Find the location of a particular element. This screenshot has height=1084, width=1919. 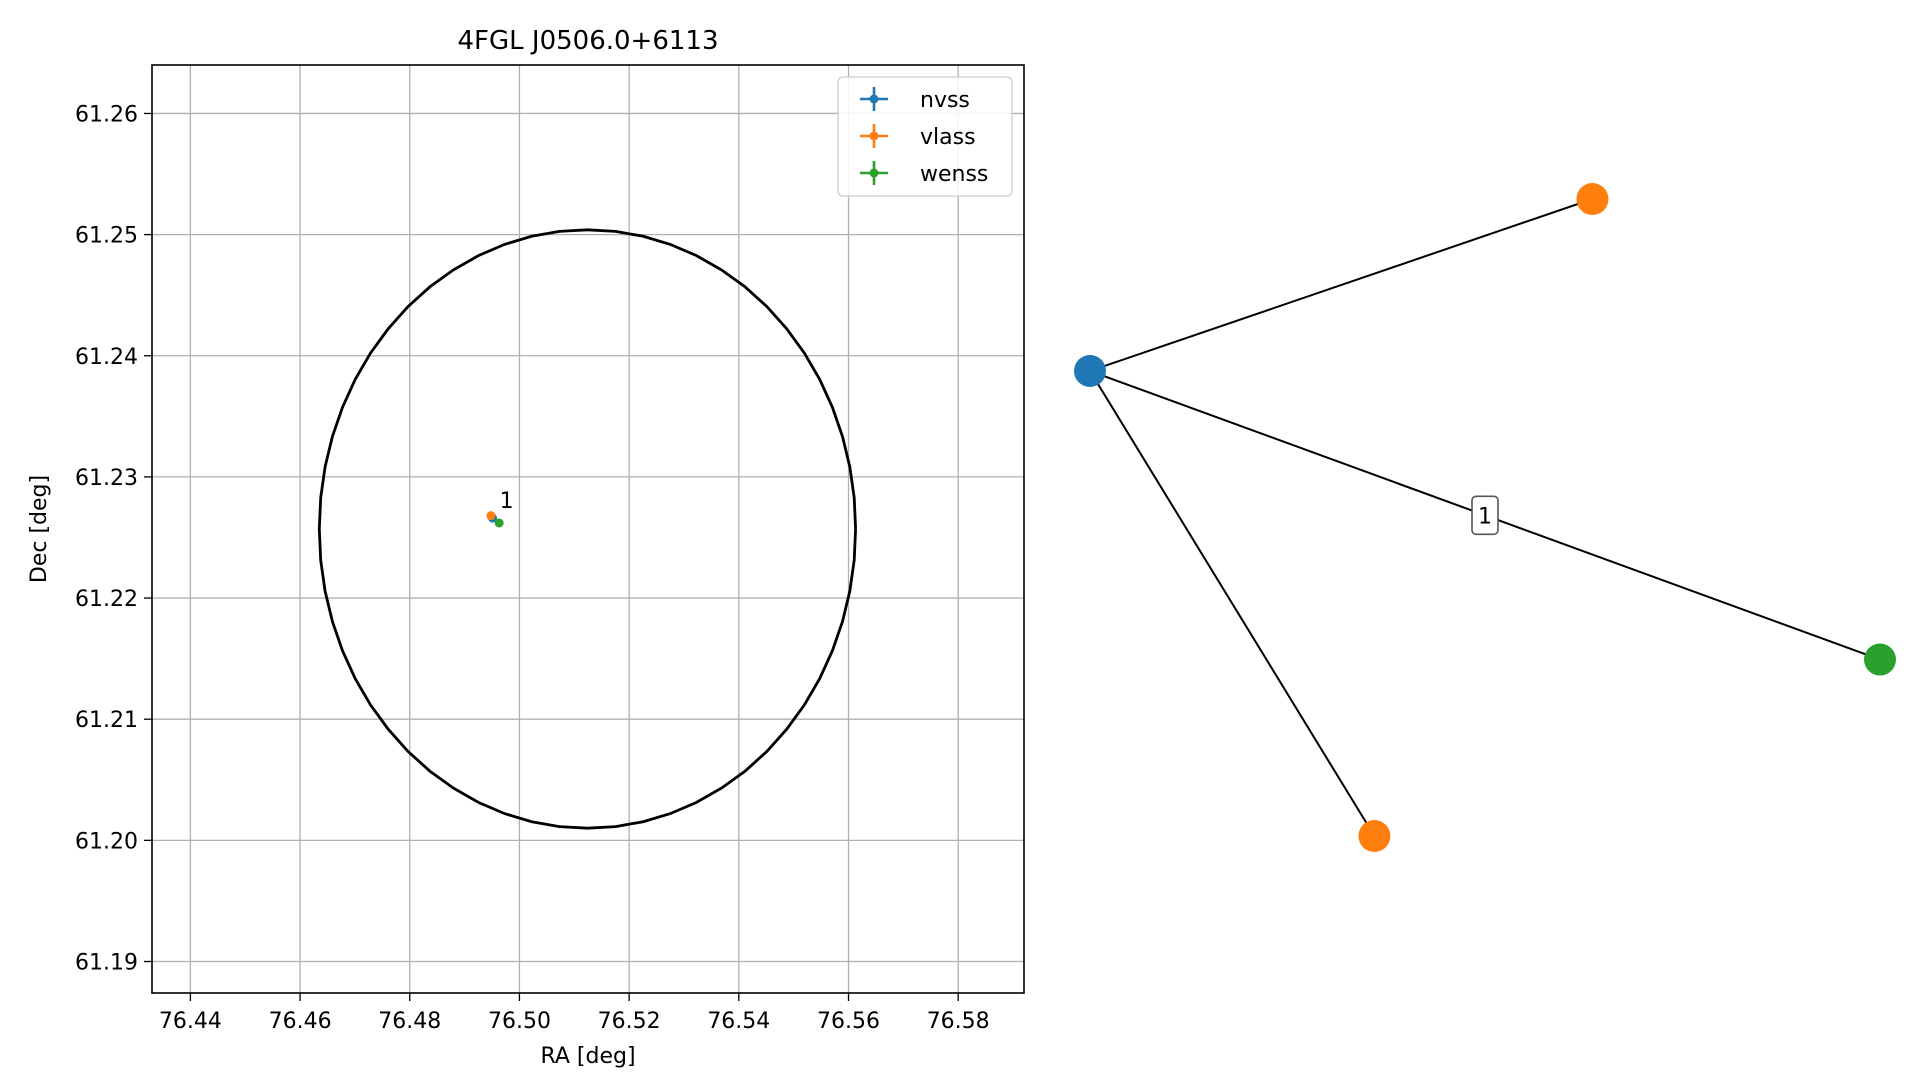

x-axis-ticks: 76.44 76.46 76.48 76.50 76.52 76.54 76.56 76.58 is located at coordinates (574, 1013).